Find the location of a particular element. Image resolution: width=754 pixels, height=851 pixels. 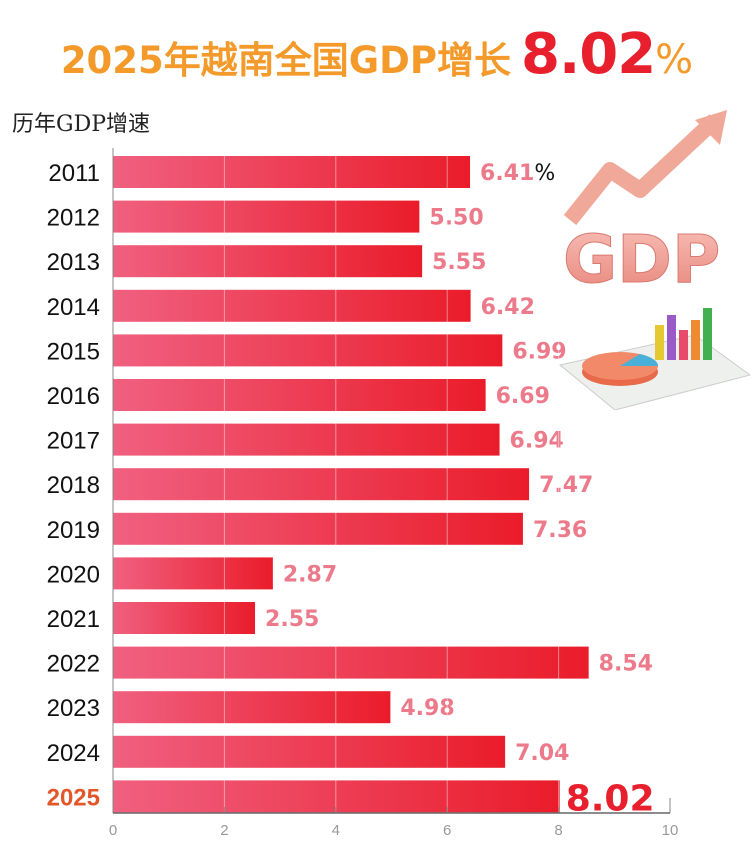

unit-label: % is located at coordinates (544, 173).